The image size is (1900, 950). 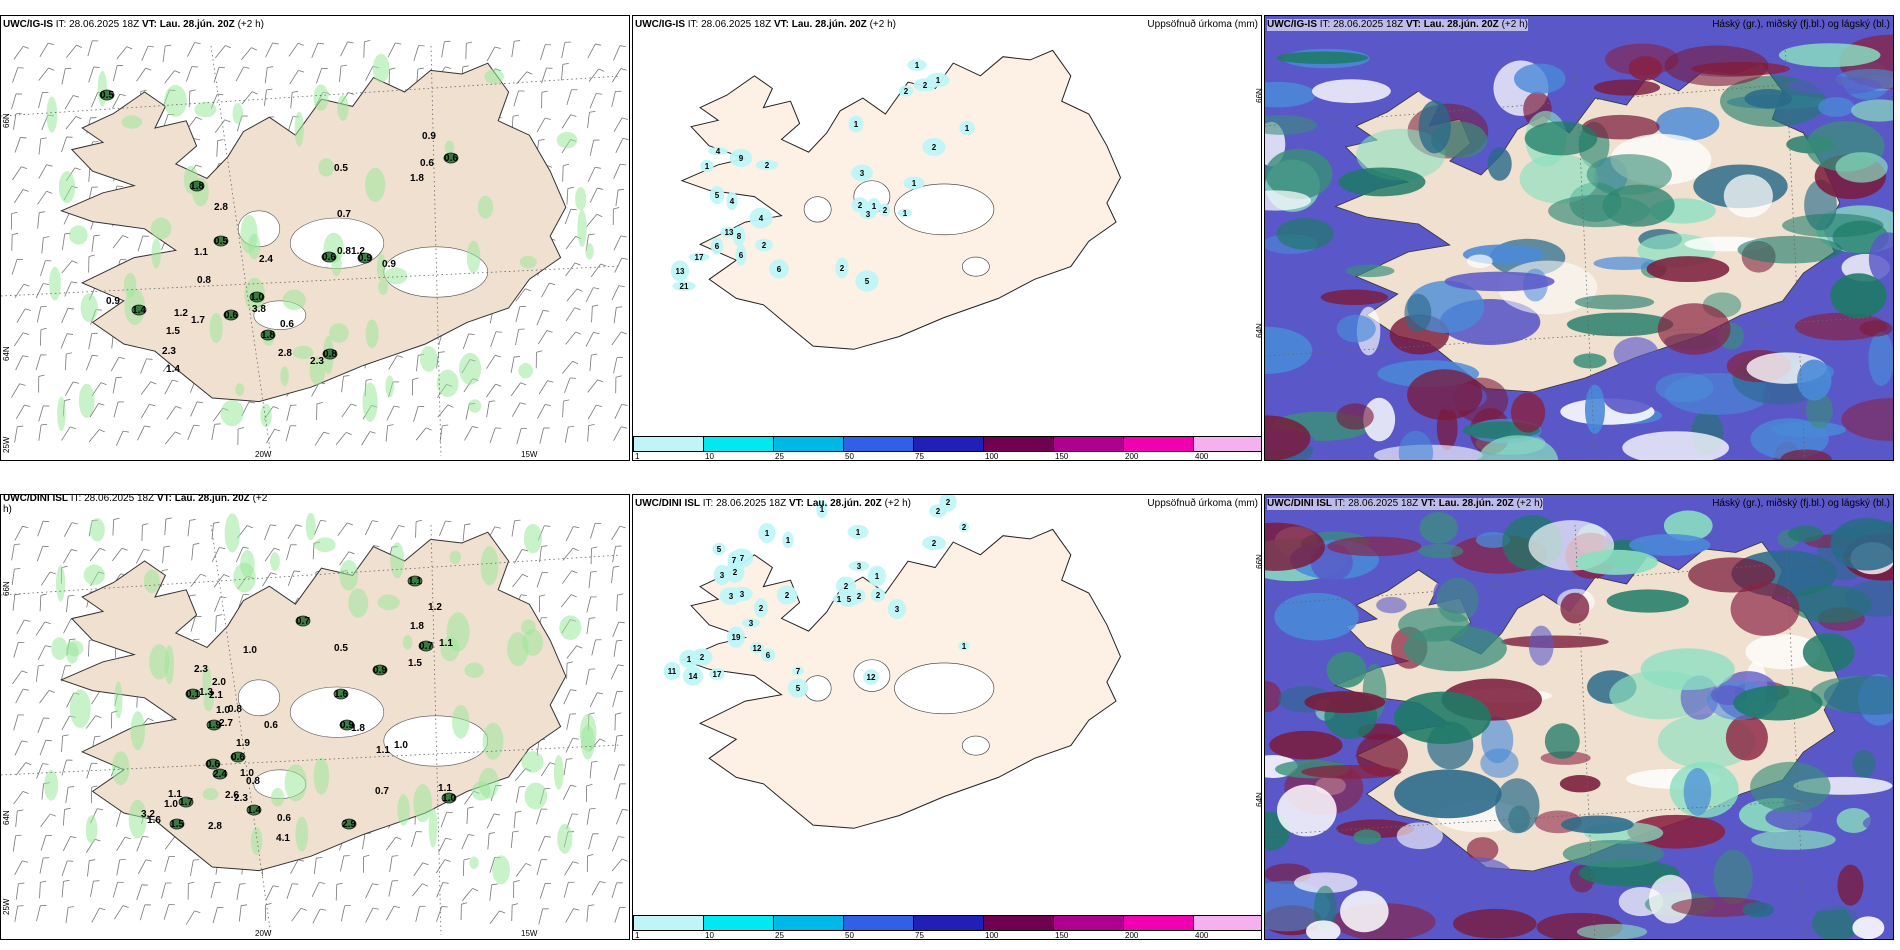 What do you see at coordinates (1062, 935) in the screenshot?
I see `colorbar-tick-label: 150` at bounding box center [1062, 935].